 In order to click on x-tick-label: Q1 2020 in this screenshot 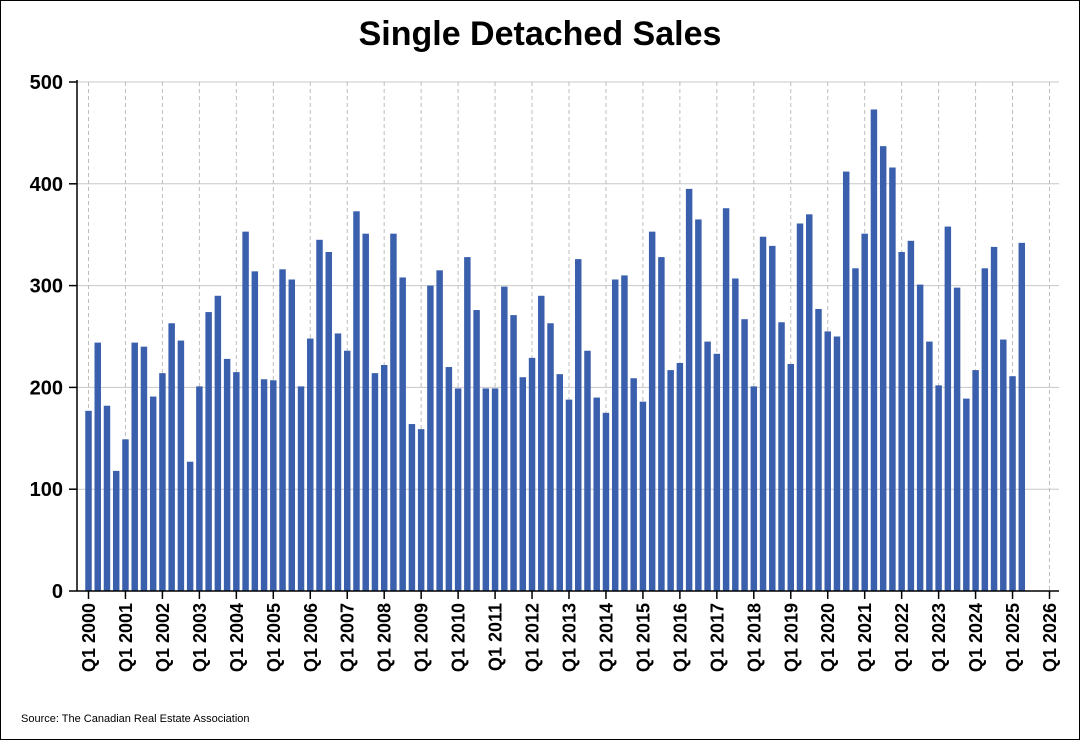, I will do `click(828, 637)`.